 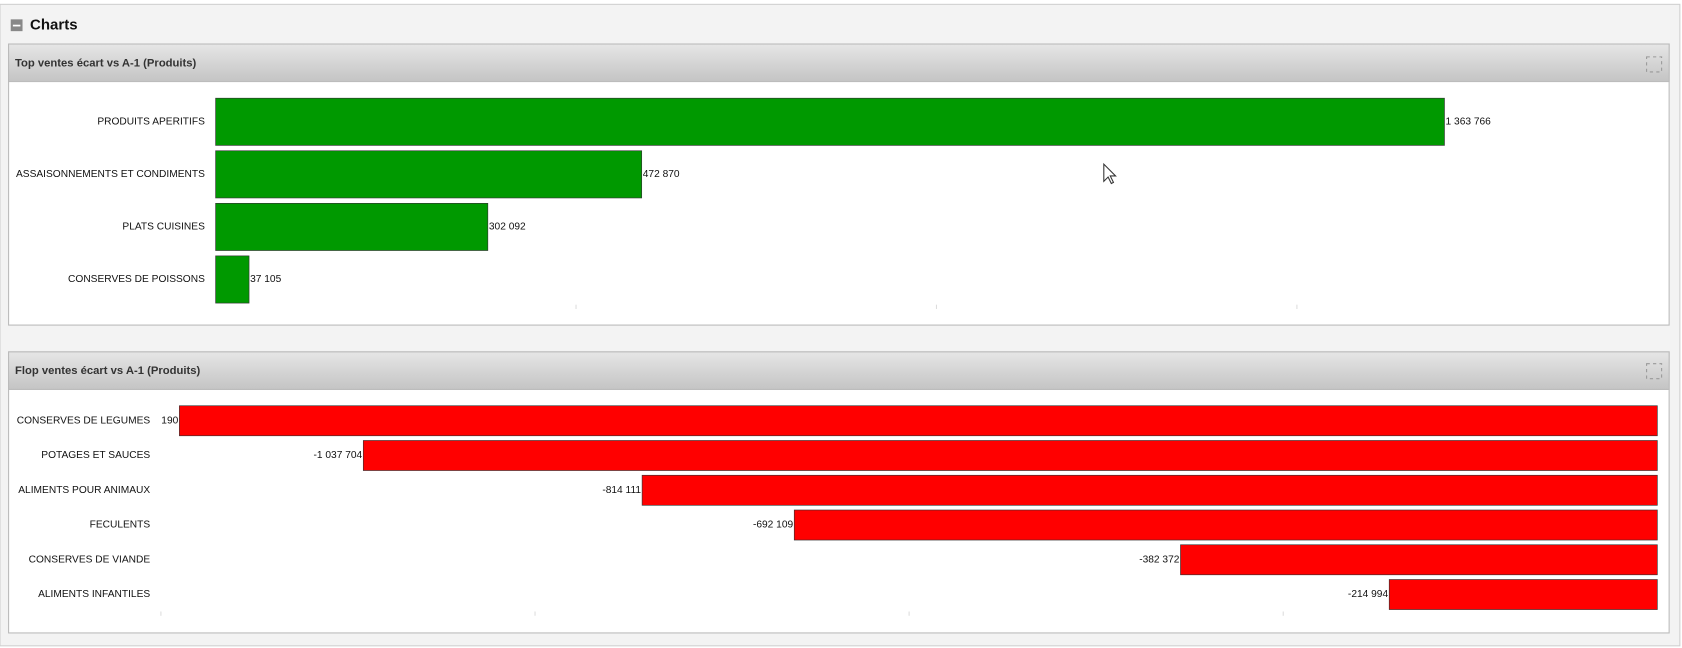 What do you see at coordinates (110, 174) in the screenshot?
I see `category-label: ASSAISONNEMENTS ET CONDIMENTS` at bounding box center [110, 174].